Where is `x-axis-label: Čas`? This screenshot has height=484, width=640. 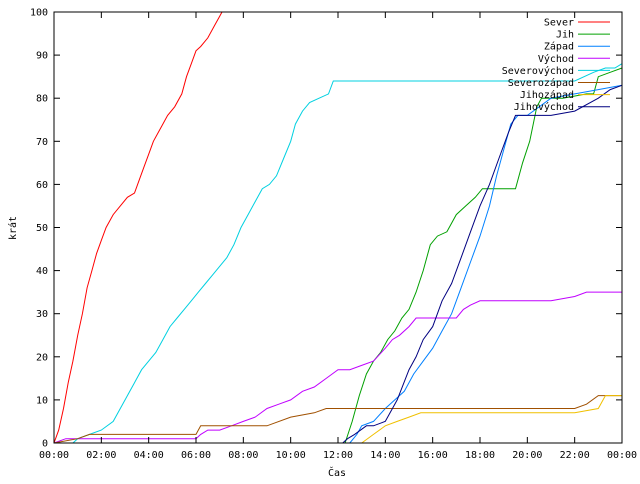 x-axis-label: Čas is located at coordinates (337, 472).